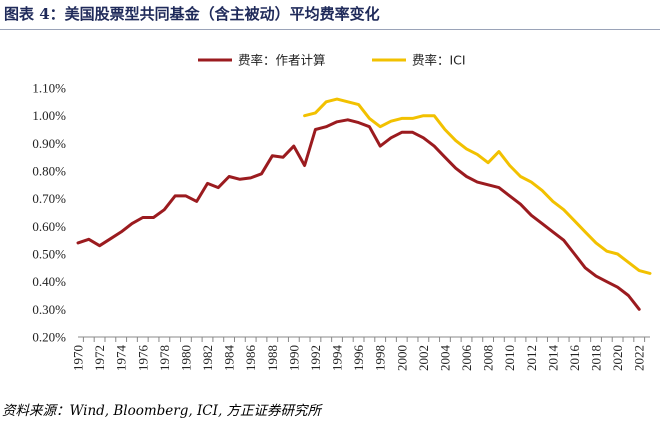 The width and height of the screenshot is (660, 428). What do you see at coordinates (49, 309) in the screenshot?
I see `y-tick-label: 0.30%` at bounding box center [49, 309].